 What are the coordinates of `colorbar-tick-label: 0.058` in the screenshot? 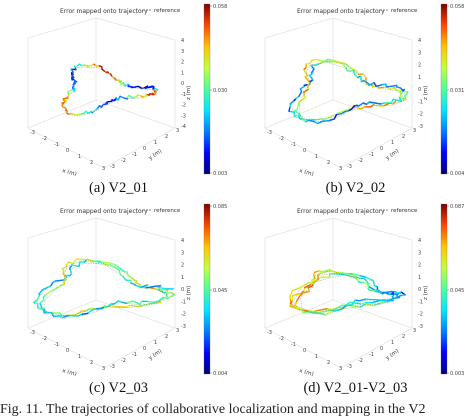 It's located at (220, 7).